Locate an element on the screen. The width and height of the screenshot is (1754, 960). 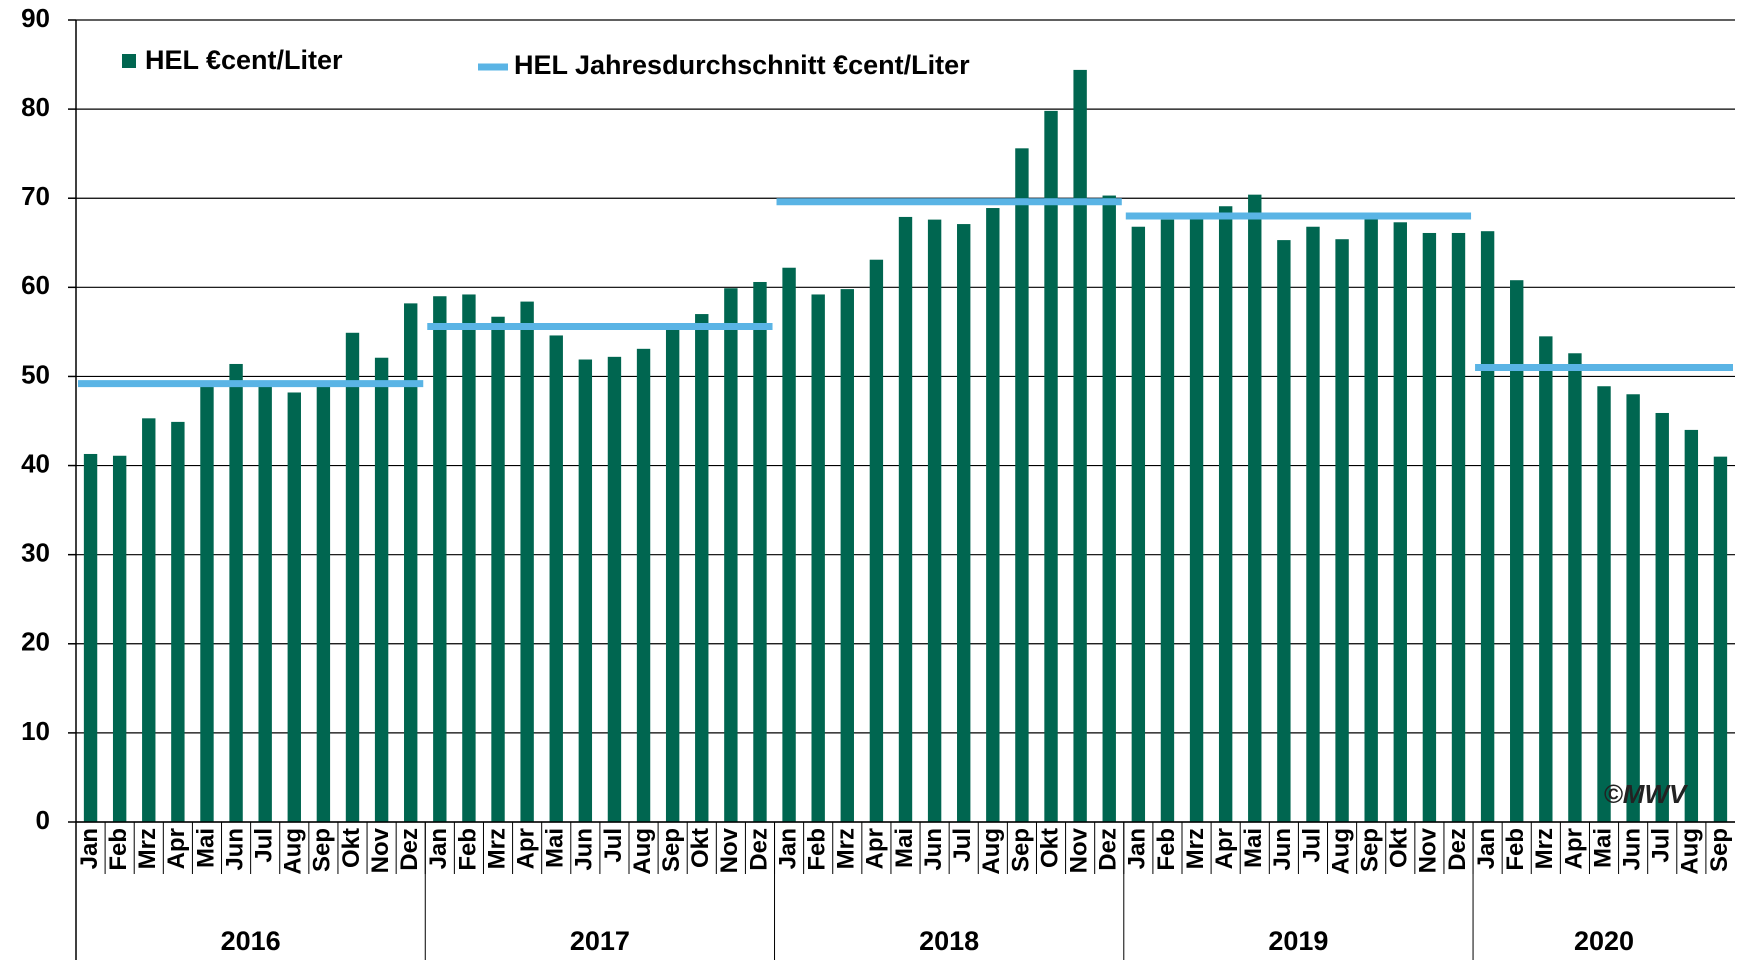
legend-label: HEL Jahresdurchschnitt €cent/Liter is located at coordinates (742, 65).